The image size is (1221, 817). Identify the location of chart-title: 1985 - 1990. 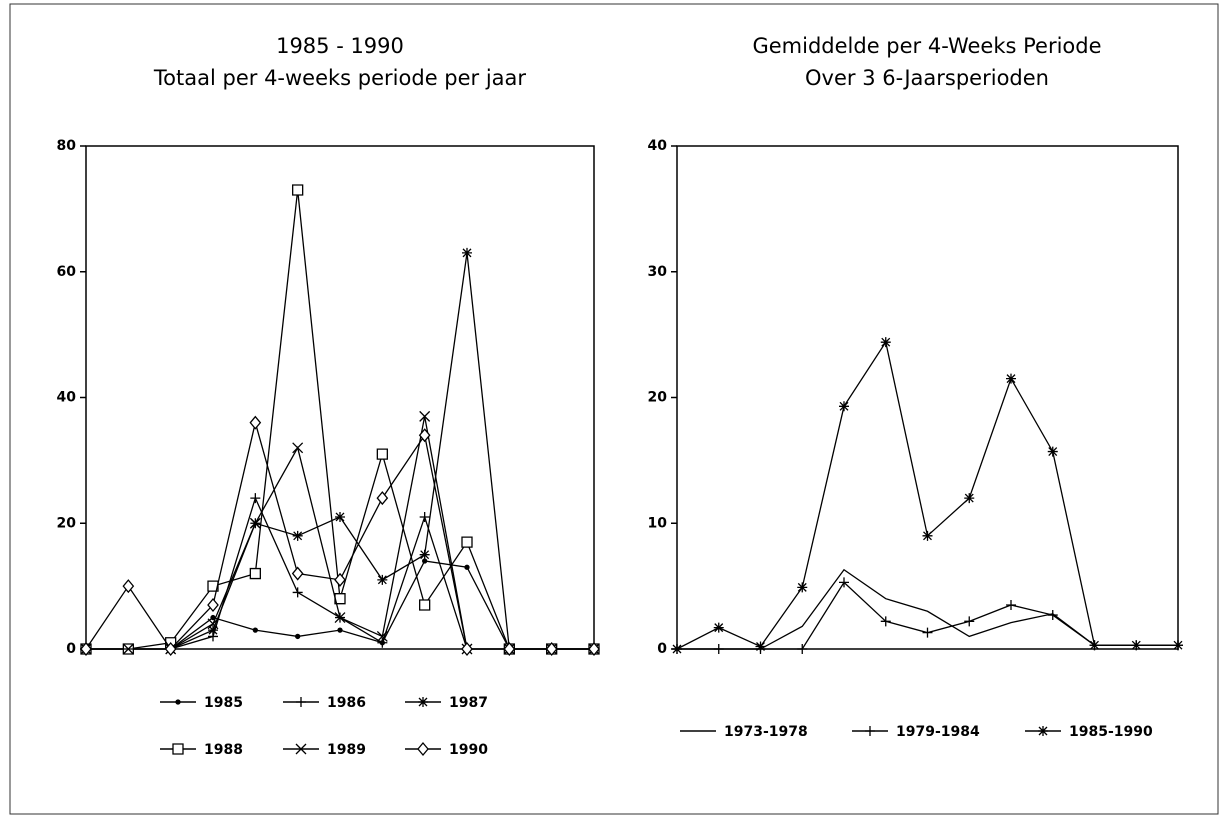
(340, 46).